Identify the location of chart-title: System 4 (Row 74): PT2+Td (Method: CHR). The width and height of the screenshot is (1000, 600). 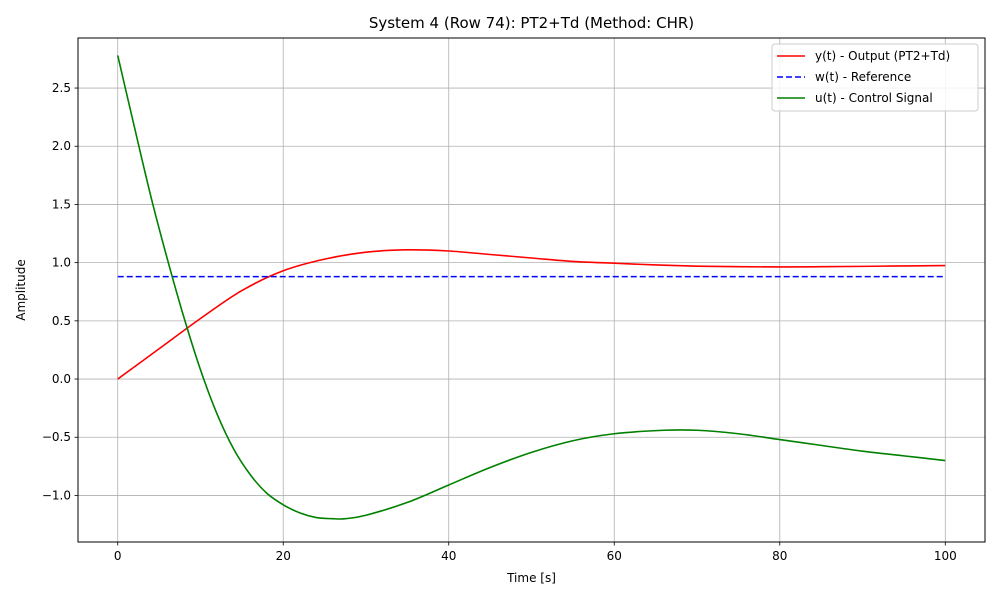
(531, 23).